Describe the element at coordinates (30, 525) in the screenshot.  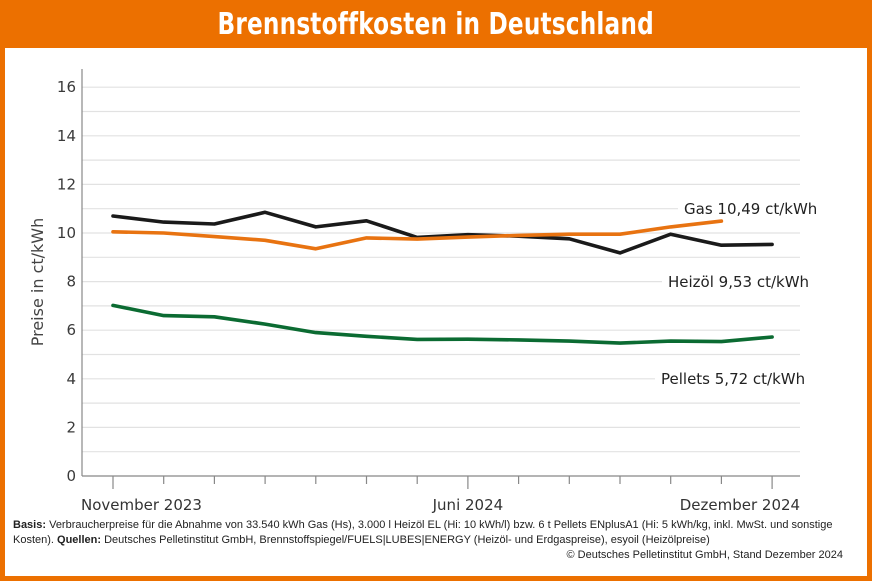
I see `basis-label: Basis:` at that location.